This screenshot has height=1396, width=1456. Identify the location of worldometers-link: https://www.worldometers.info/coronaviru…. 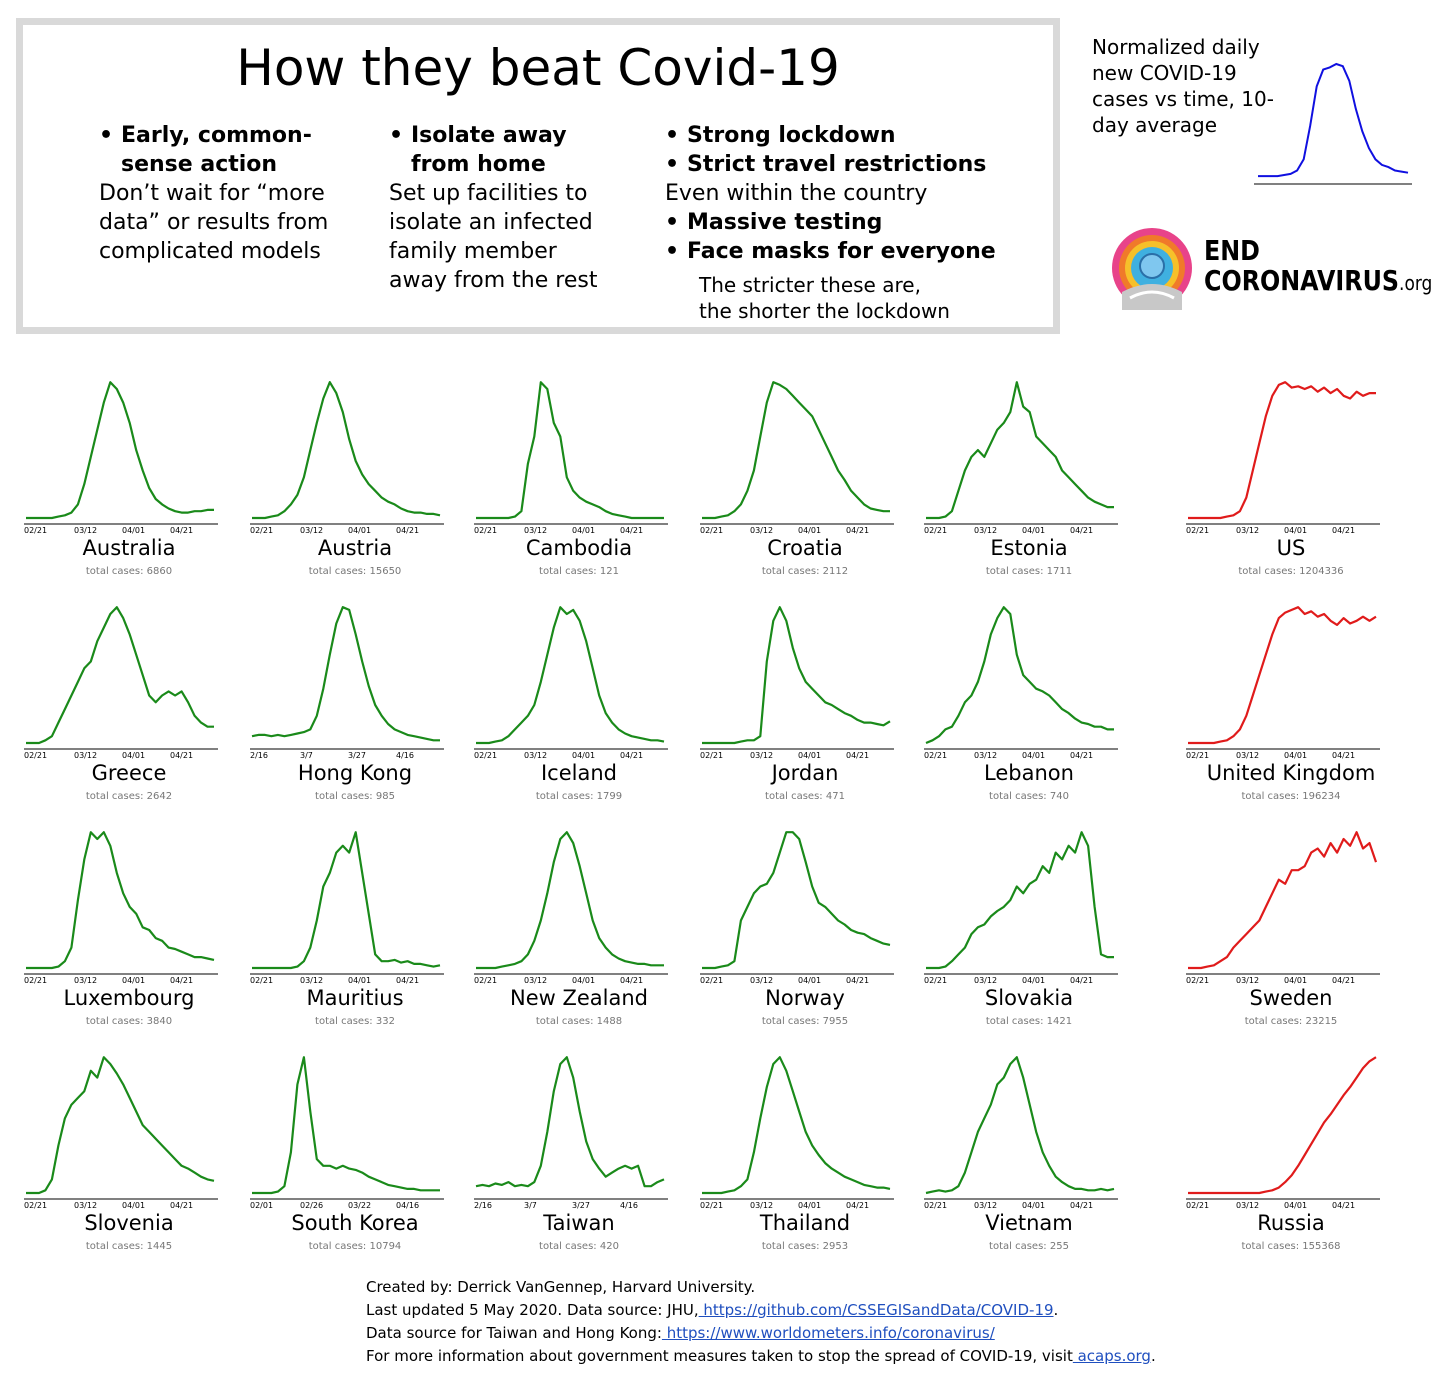
(828, 1333).